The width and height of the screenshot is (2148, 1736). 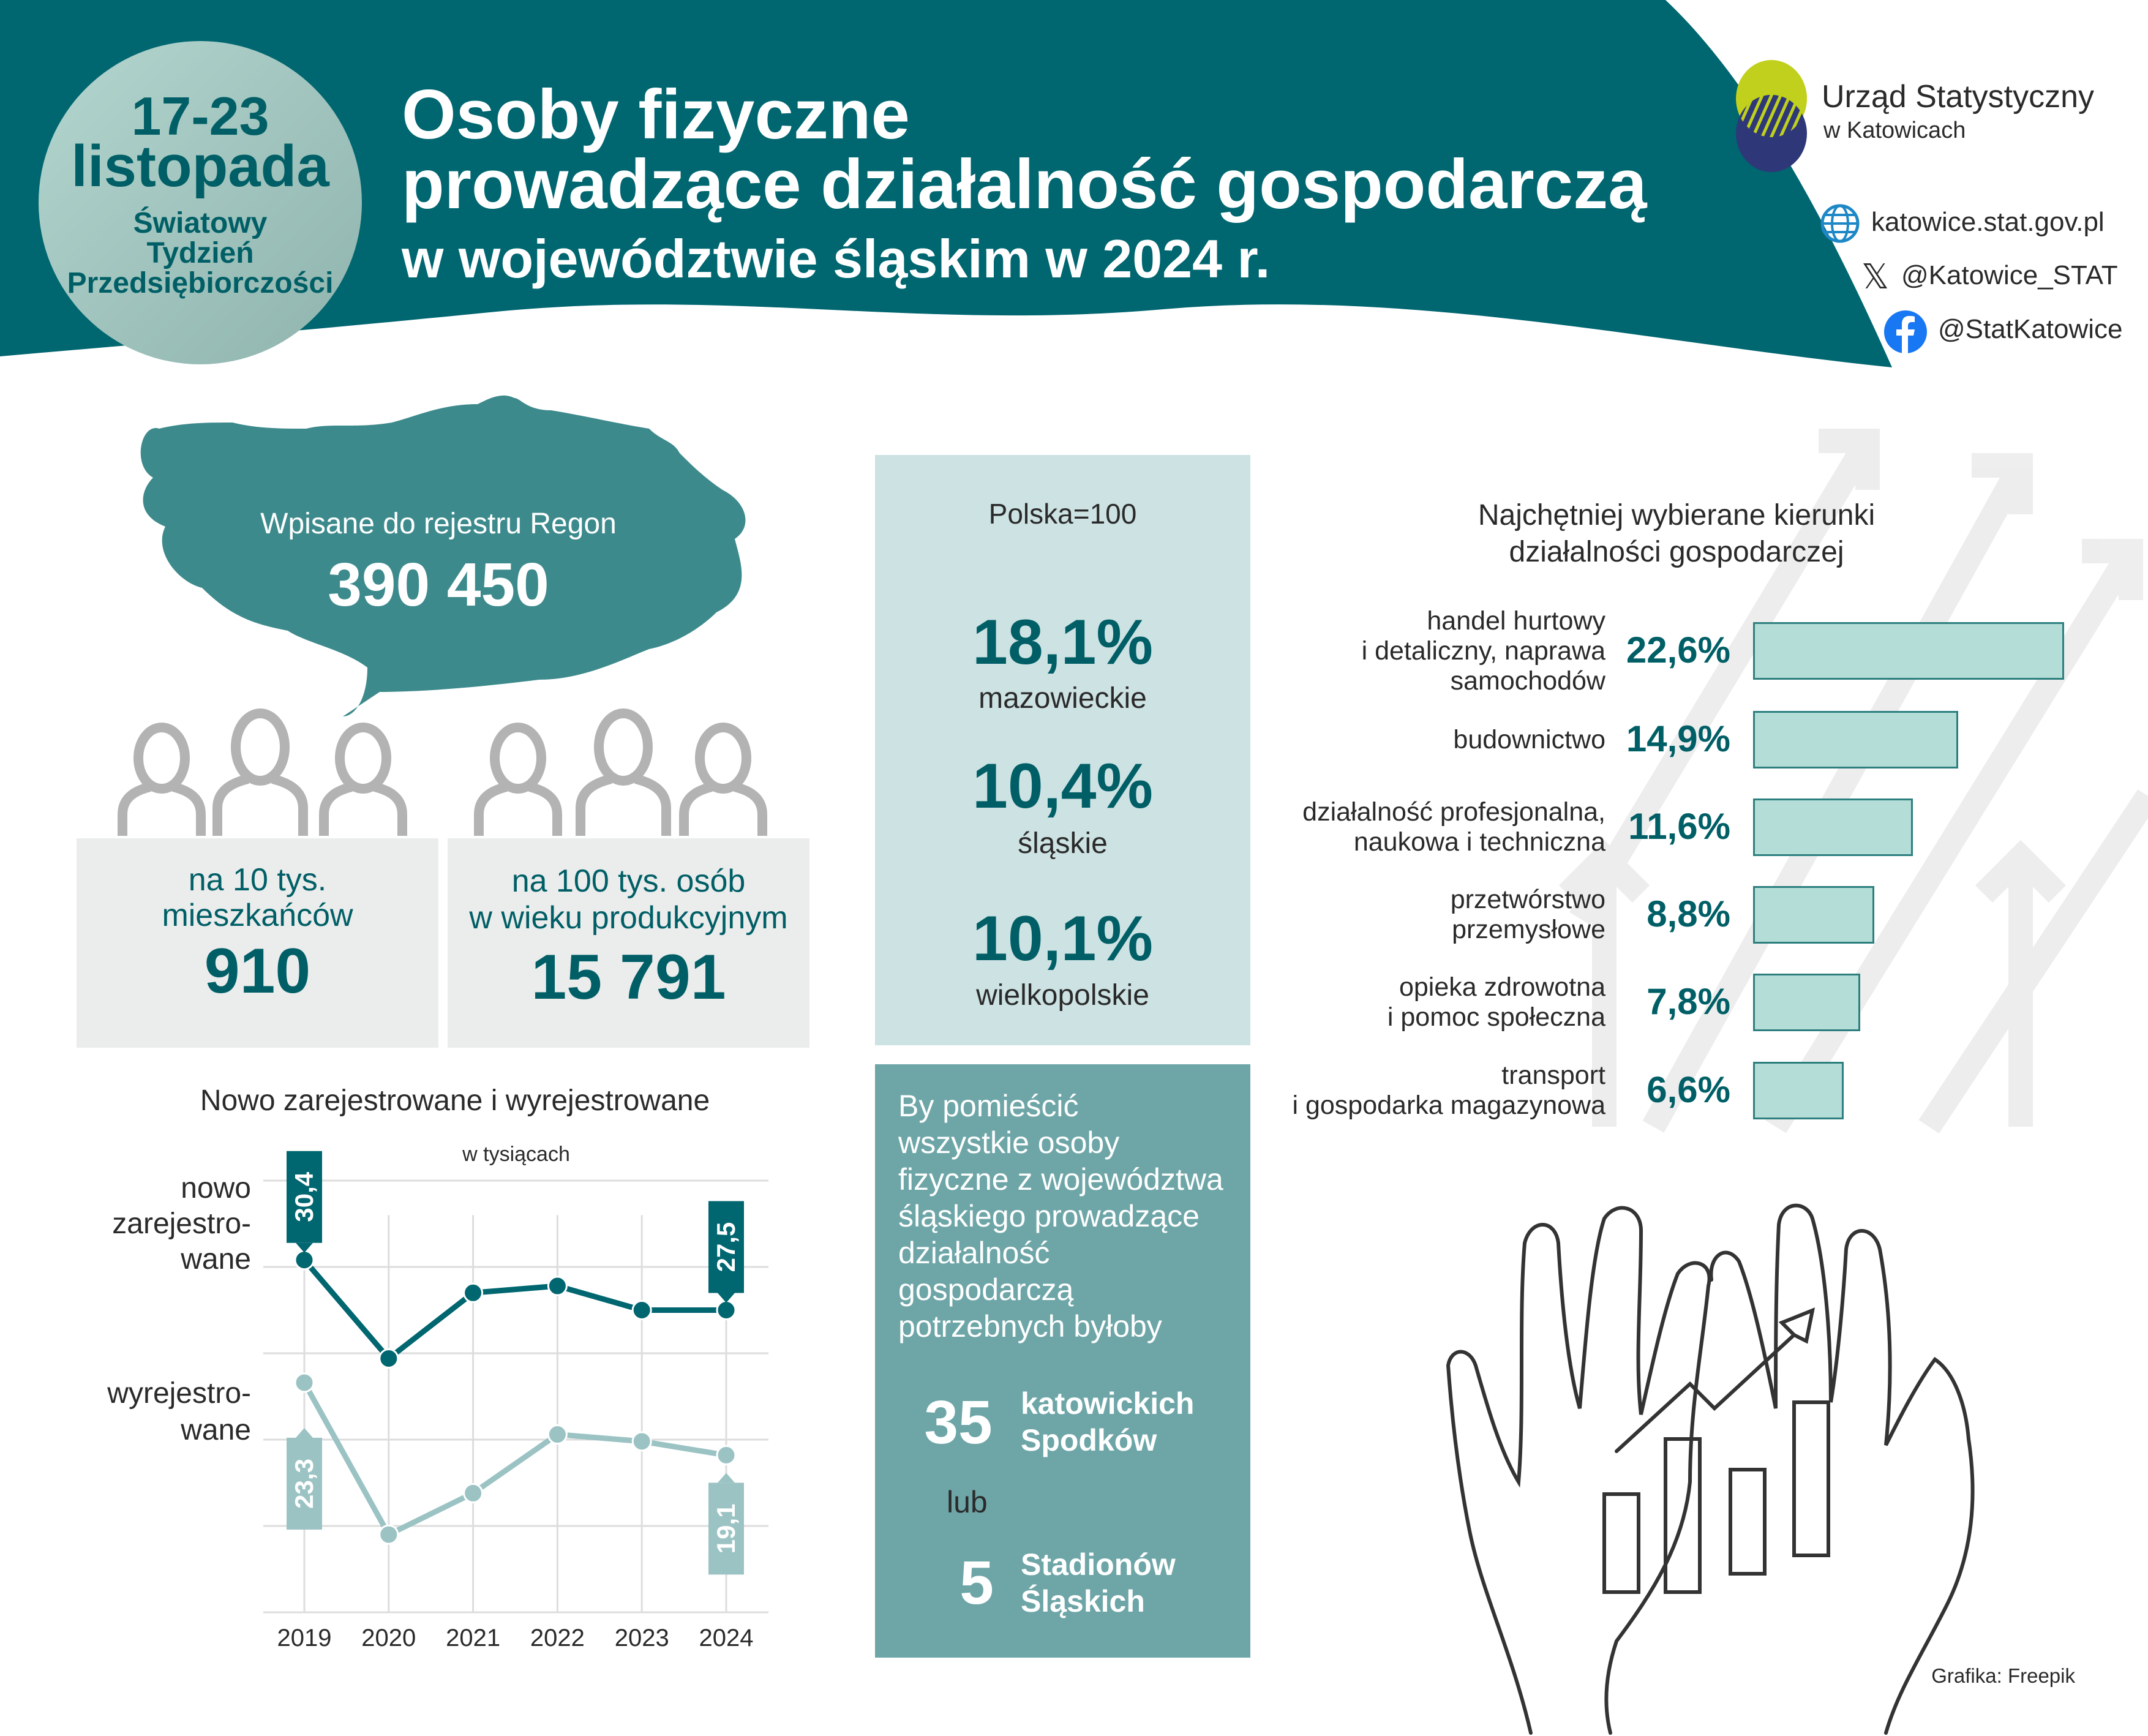 What do you see at coordinates (473, 1638) in the screenshot?
I see `x-tick-label: 2021` at bounding box center [473, 1638].